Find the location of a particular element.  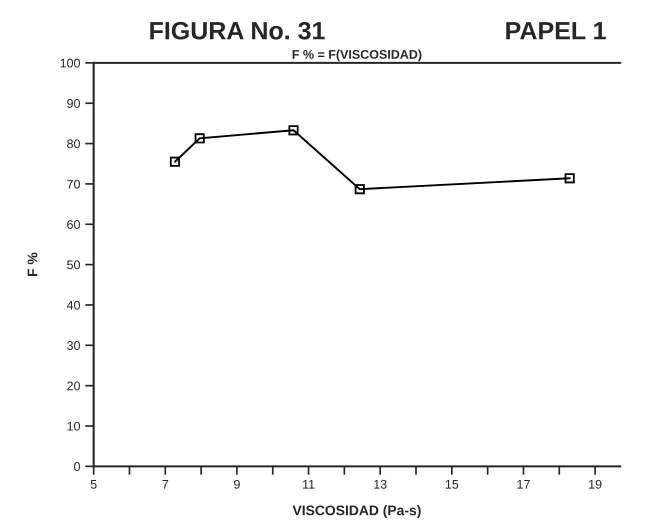

x-tick-label: 19 is located at coordinates (595, 484).